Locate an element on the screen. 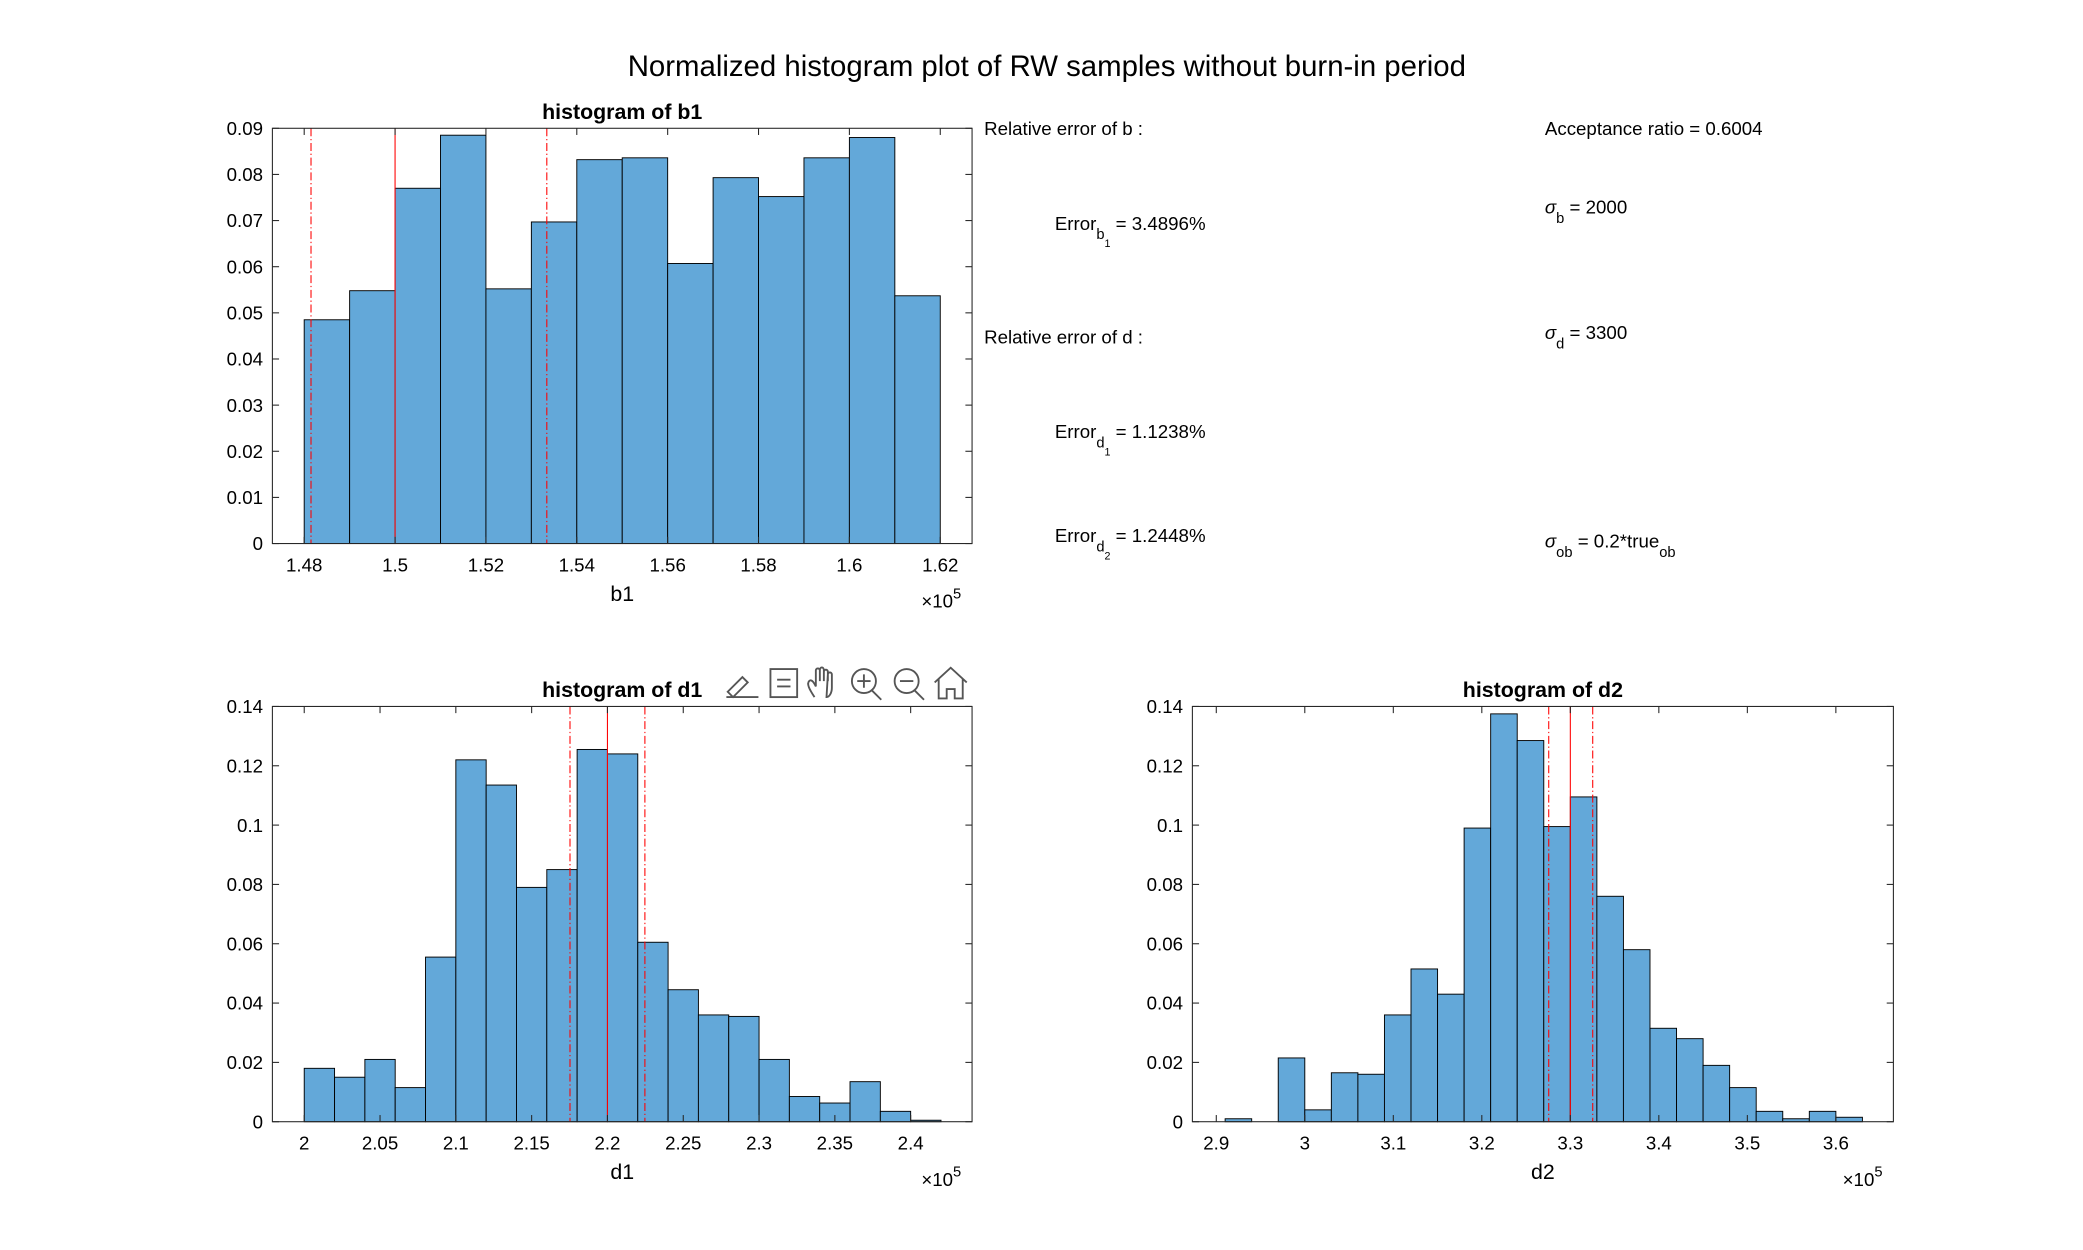  toolbar-zoom-out is located at coordinates (906, 681).